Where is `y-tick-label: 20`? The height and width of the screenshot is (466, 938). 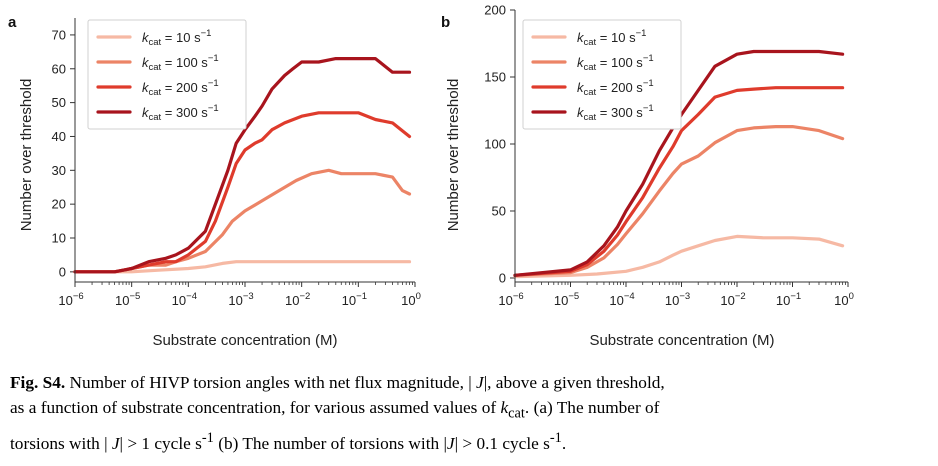 y-tick-label: 20 is located at coordinates (59, 204).